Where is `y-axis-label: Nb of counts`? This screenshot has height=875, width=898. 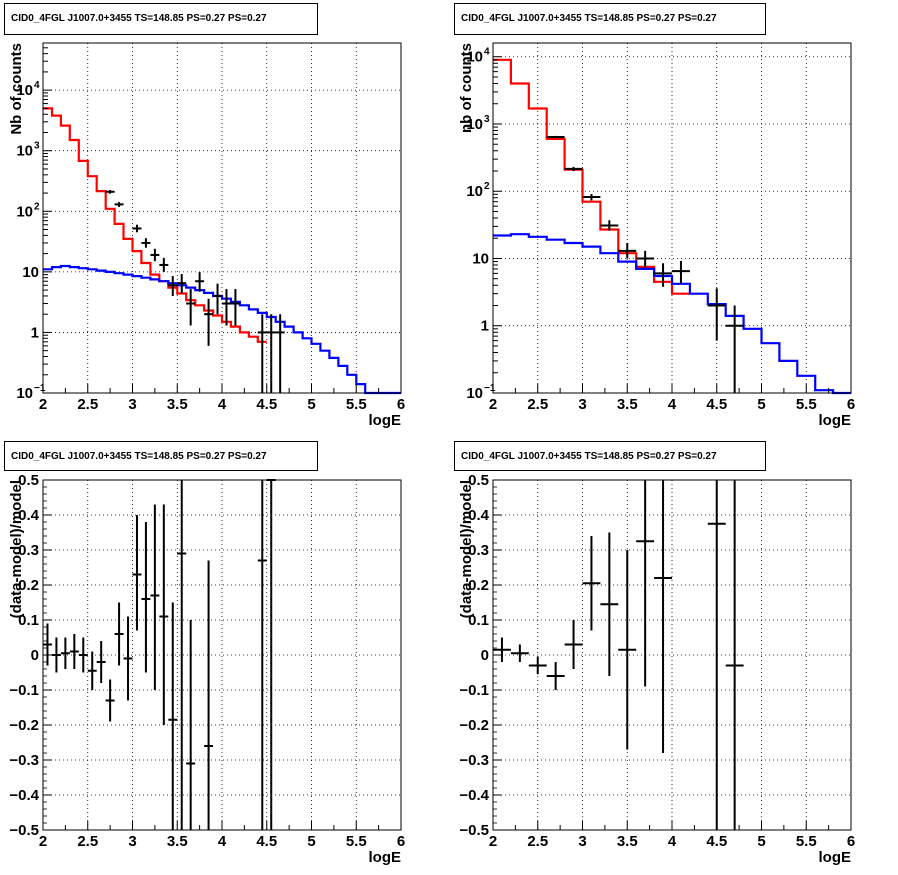 y-axis-label: Nb of counts is located at coordinates (16, 89).